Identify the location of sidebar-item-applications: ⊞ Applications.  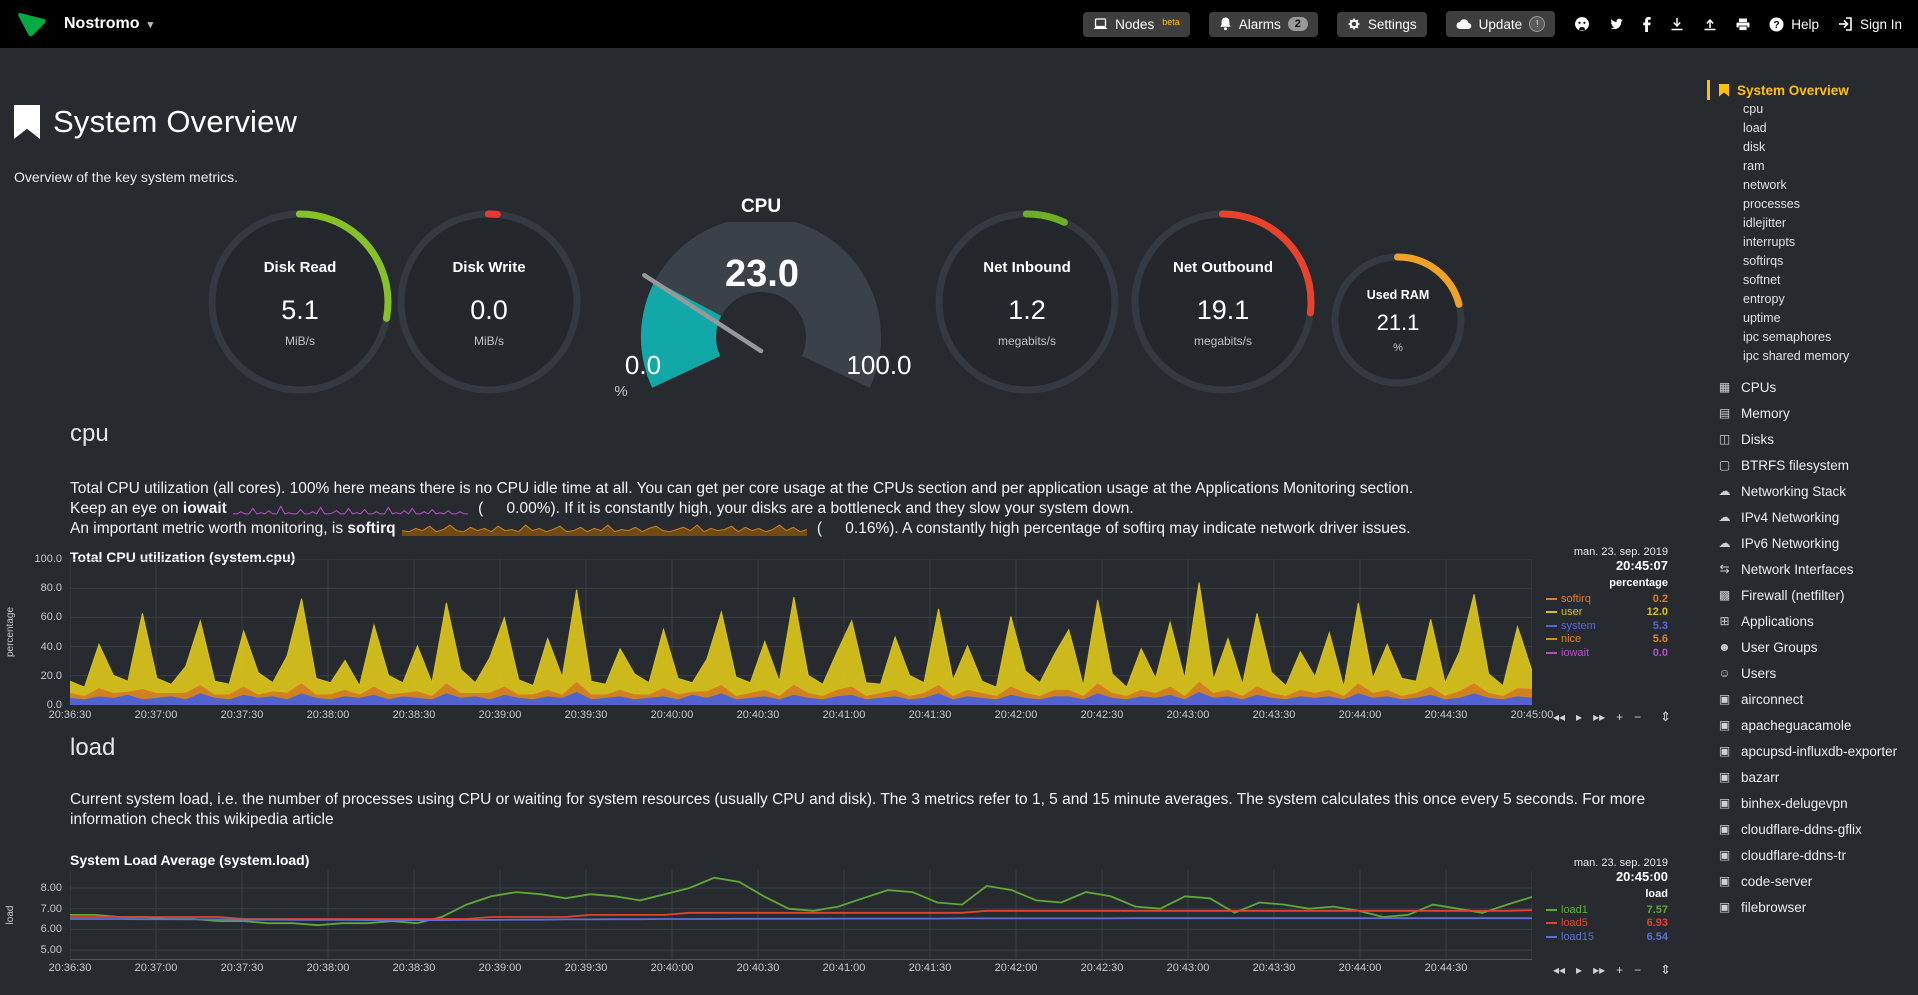
(1817, 621).